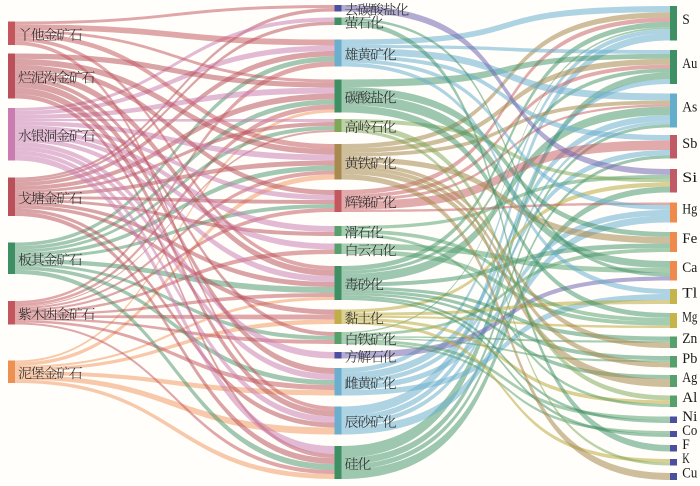 This screenshot has height=486, width=700. What do you see at coordinates (689, 210) in the screenshot?
I see `svg-text: Hg` at bounding box center [689, 210].